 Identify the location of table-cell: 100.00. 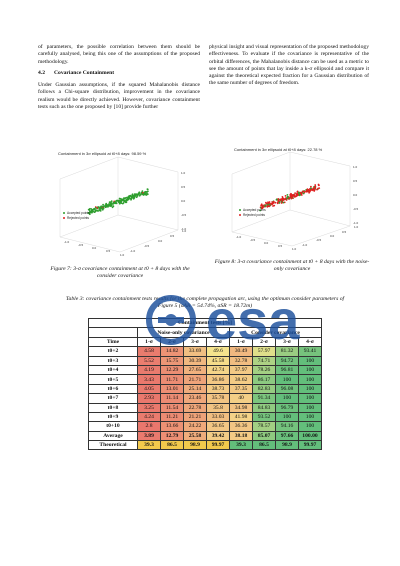
(310, 436).